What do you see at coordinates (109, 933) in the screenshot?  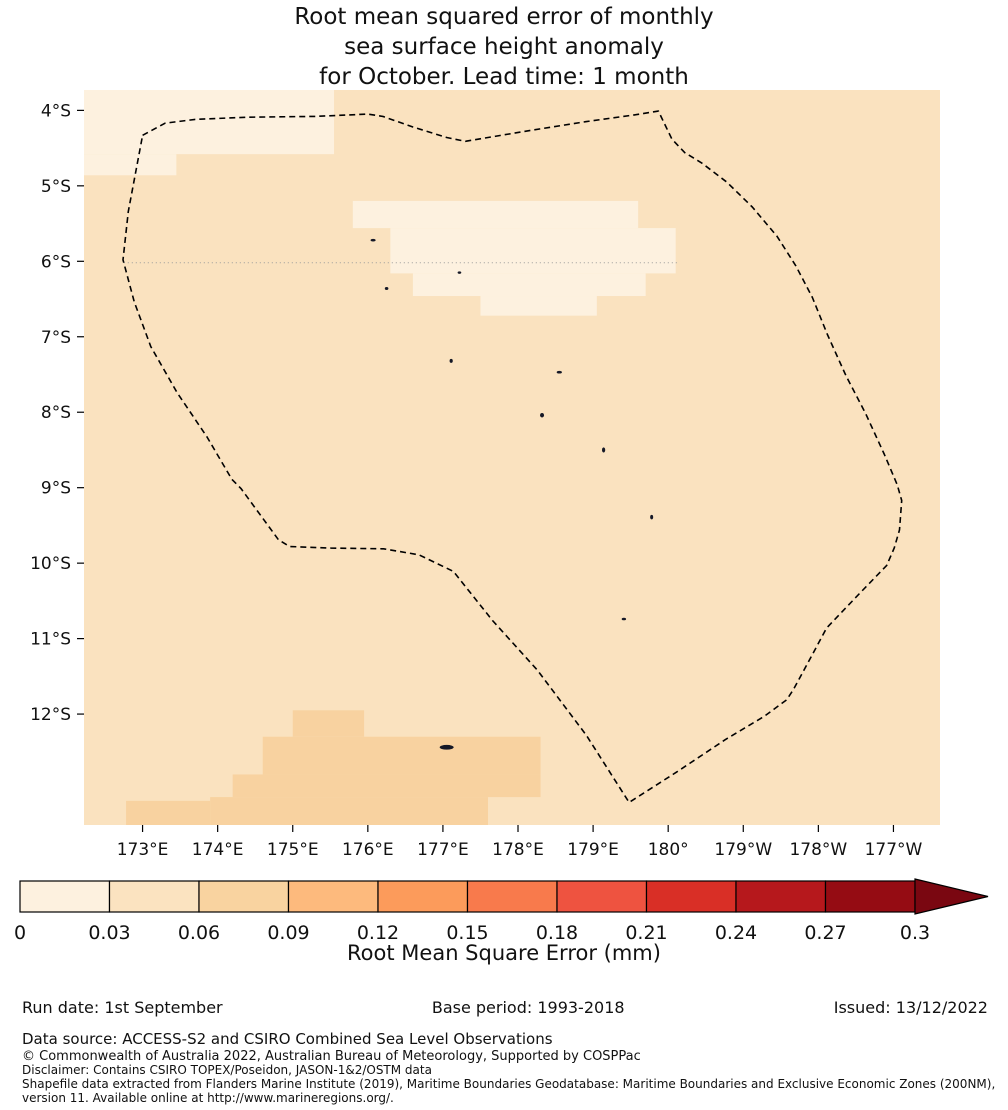 I see `colorbar-tick-label: 0.03` at bounding box center [109, 933].